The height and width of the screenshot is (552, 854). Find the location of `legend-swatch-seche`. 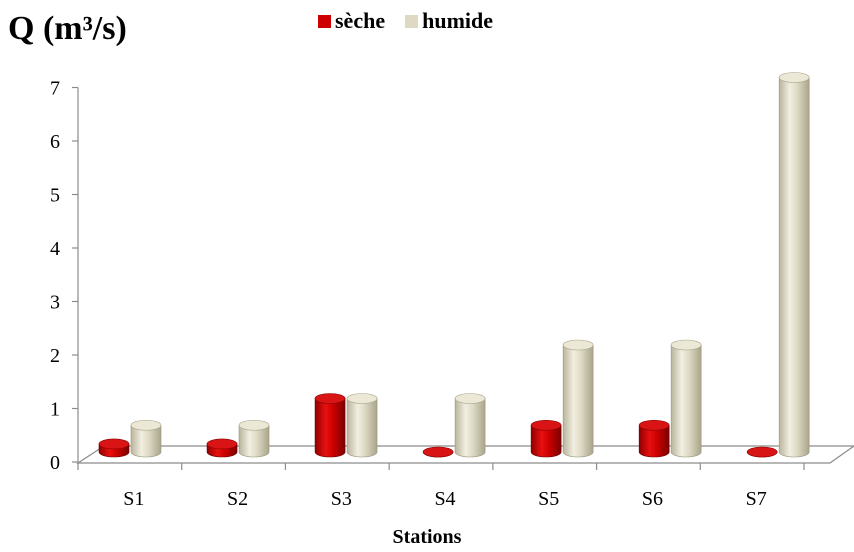

legend-swatch-seche is located at coordinates (324, 21).